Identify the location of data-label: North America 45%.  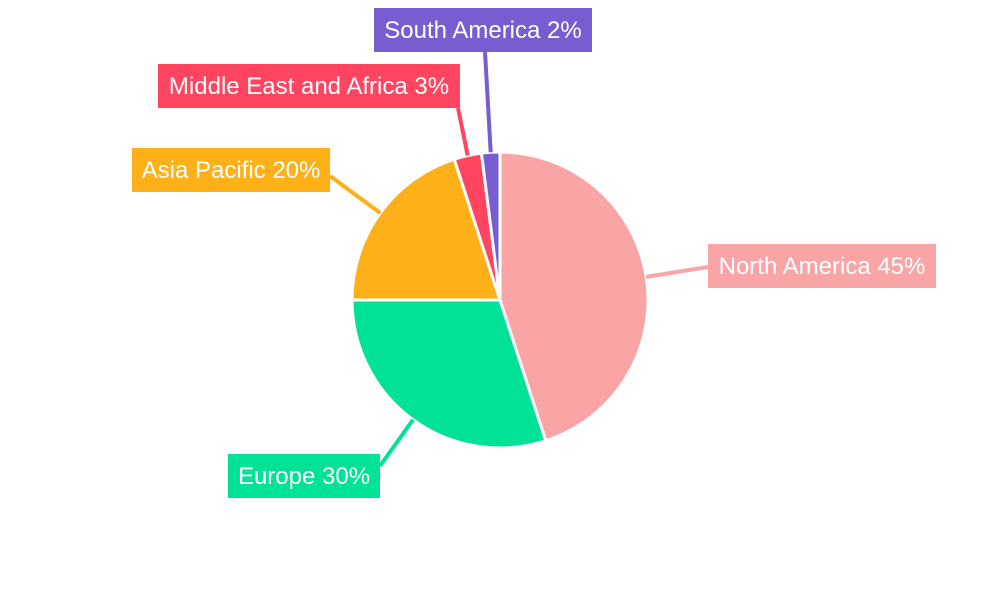
(822, 266).